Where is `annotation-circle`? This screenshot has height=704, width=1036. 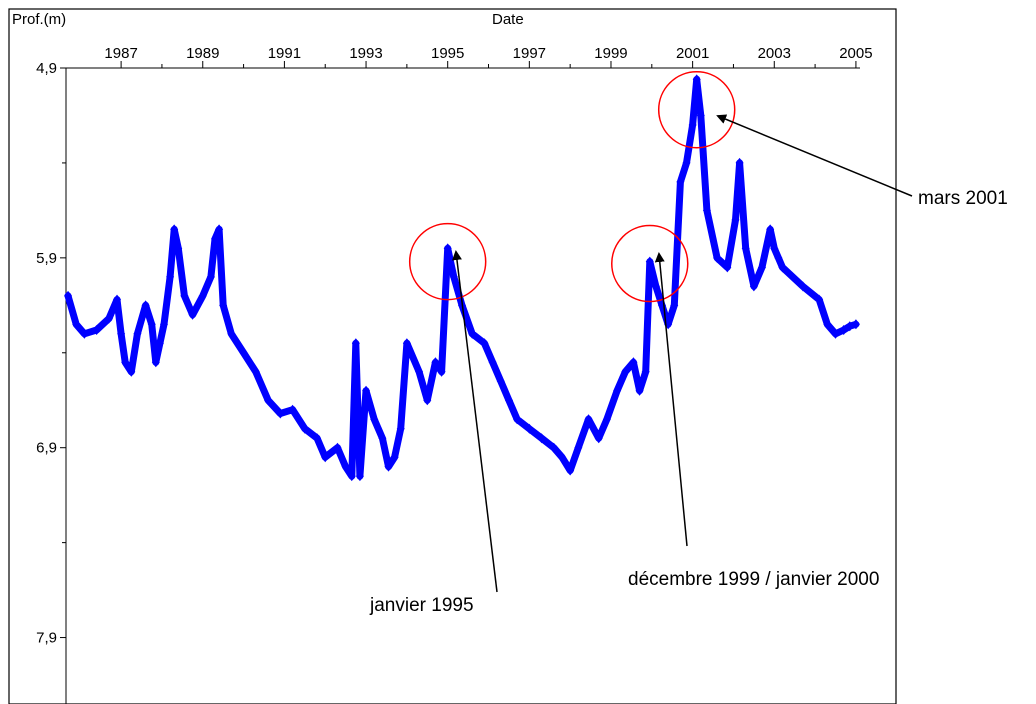
annotation-circle is located at coordinates (447, 261).